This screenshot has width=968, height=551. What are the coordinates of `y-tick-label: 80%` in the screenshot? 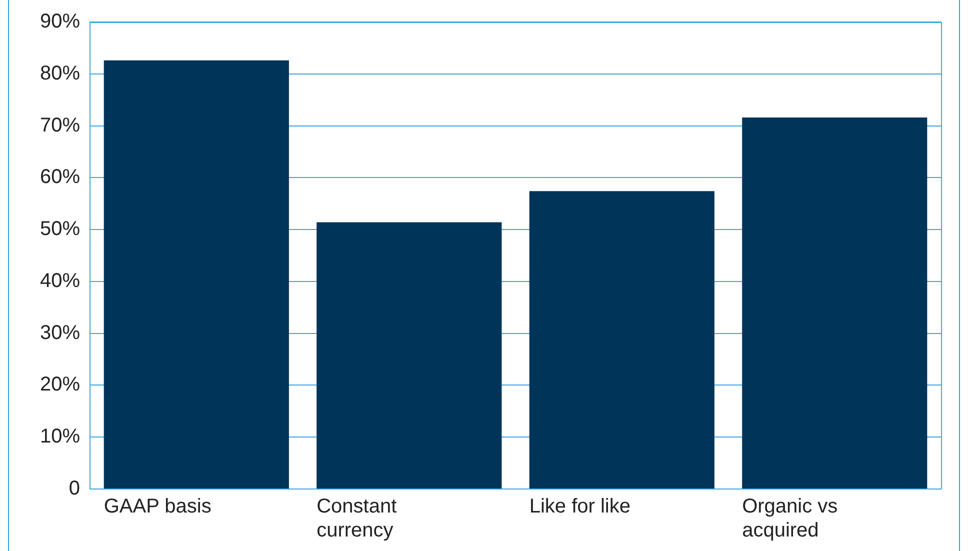 It's located at (60, 73).